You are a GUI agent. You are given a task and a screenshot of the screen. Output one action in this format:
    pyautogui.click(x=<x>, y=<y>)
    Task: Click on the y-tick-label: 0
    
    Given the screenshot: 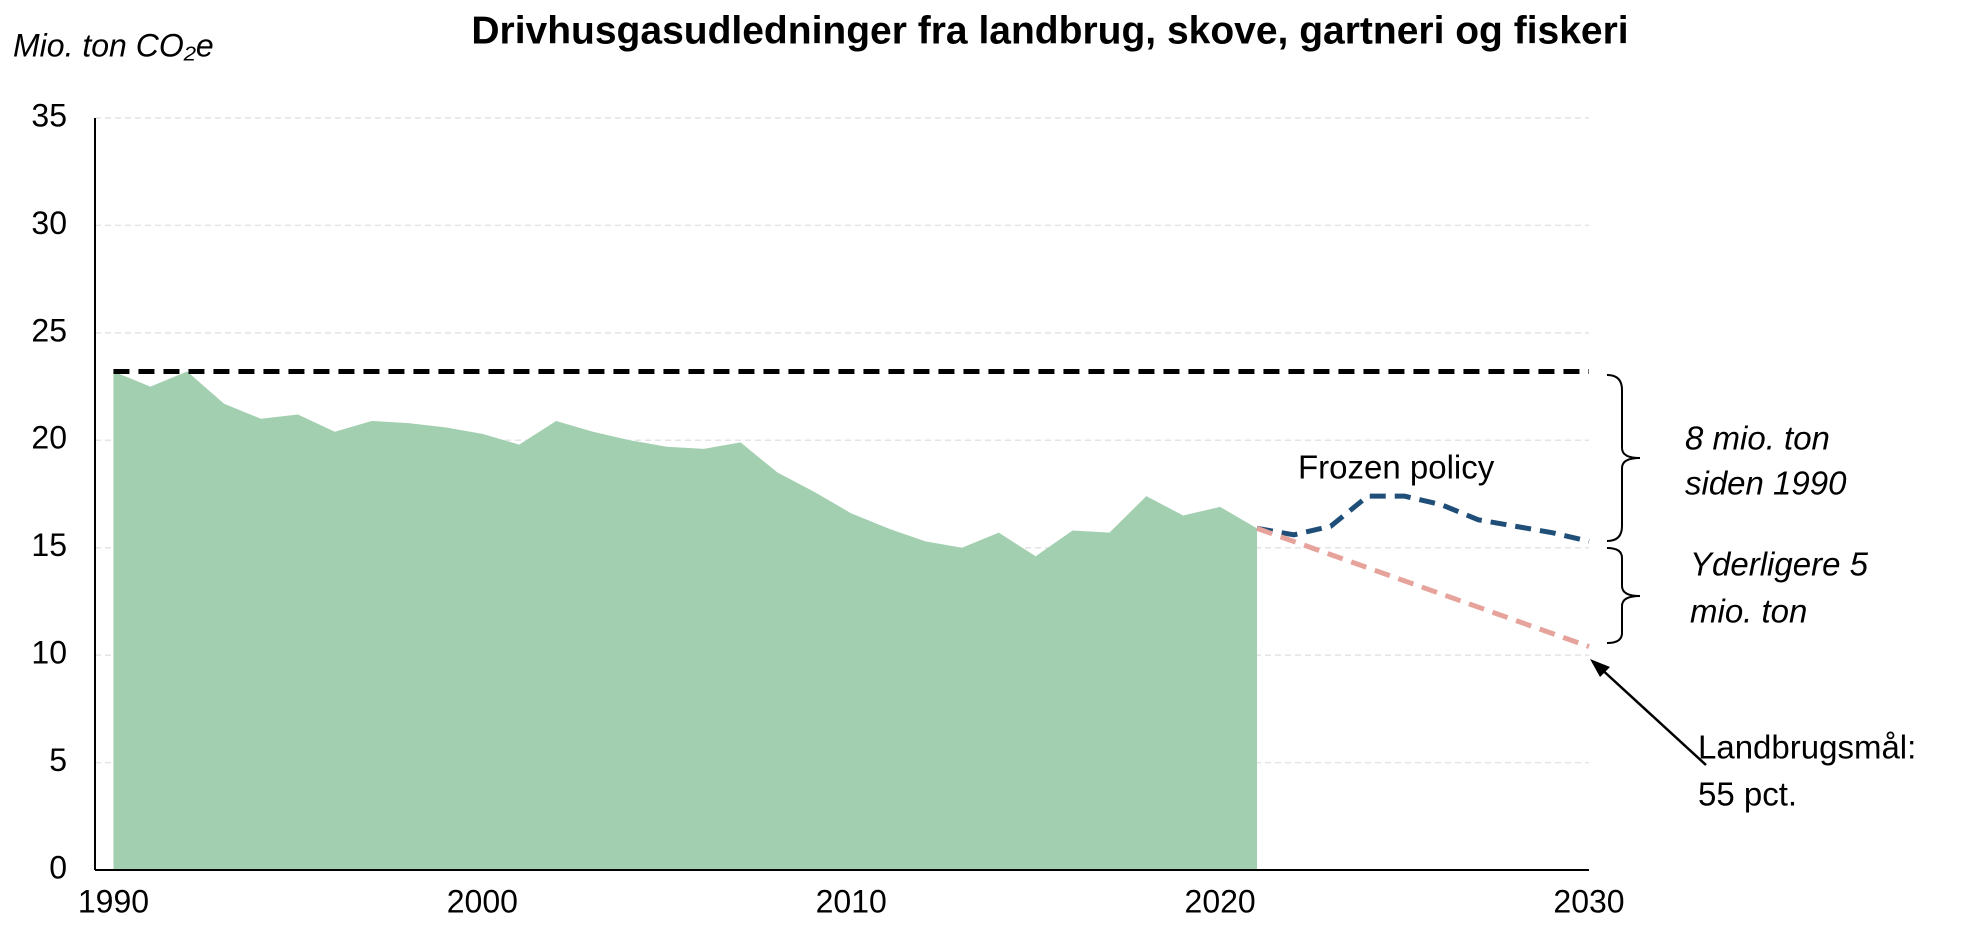 What is the action you would take?
    pyautogui.click(x=58, y=867)
    